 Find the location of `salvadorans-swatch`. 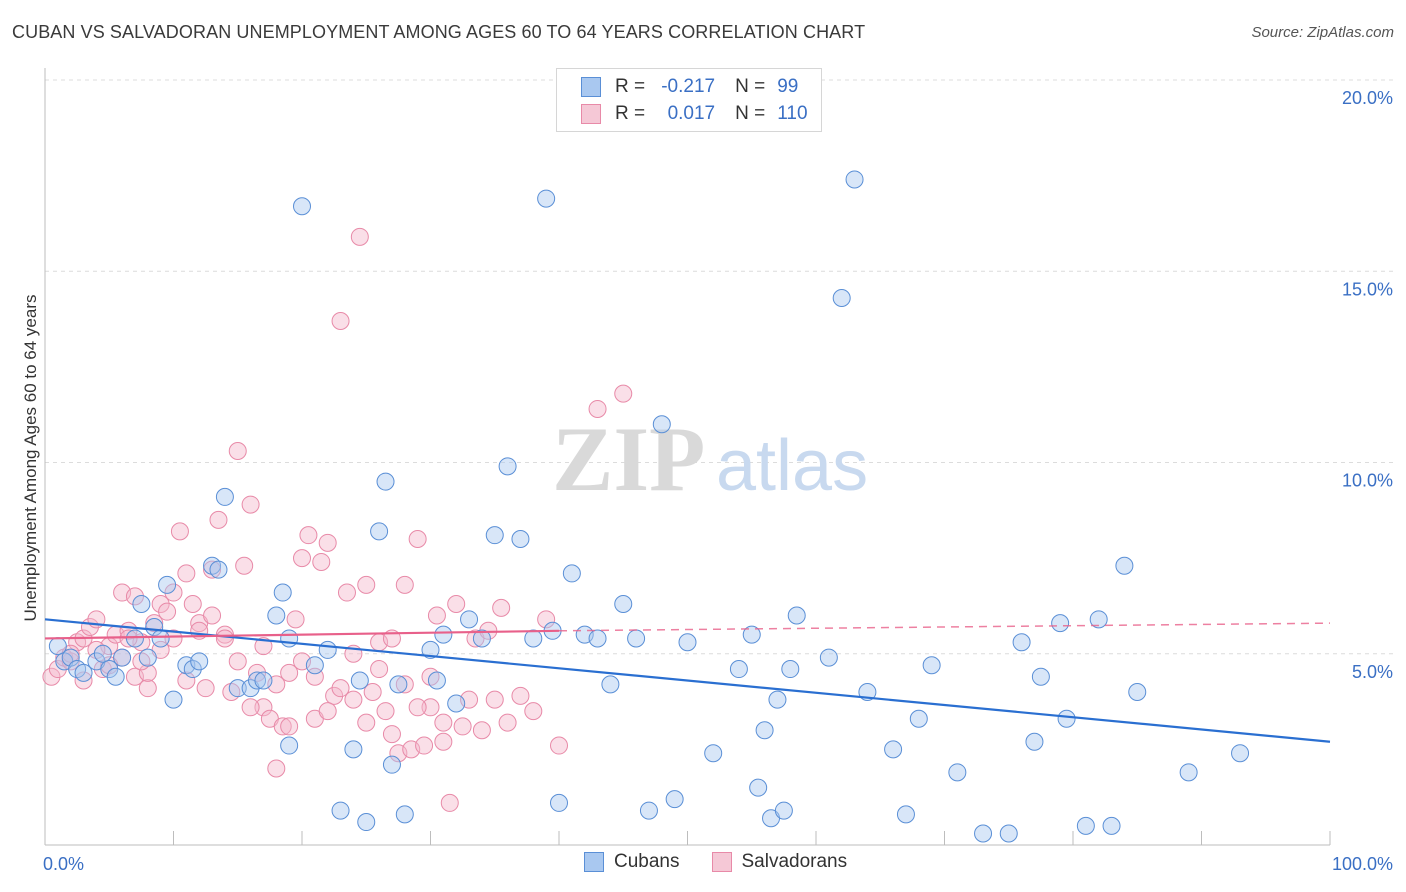

salvadorans-swatch is located at coordinates (591, 114).